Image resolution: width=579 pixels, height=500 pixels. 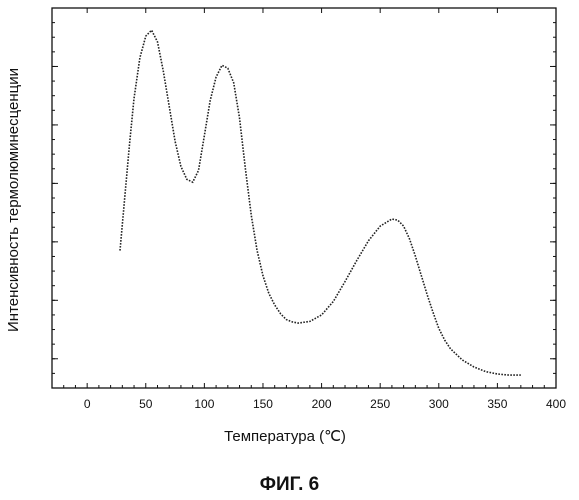 What do you see at coordinates (439, 404) in the screenshot?
I see `x-tick-label: 300` at bounding box center [439, 404].